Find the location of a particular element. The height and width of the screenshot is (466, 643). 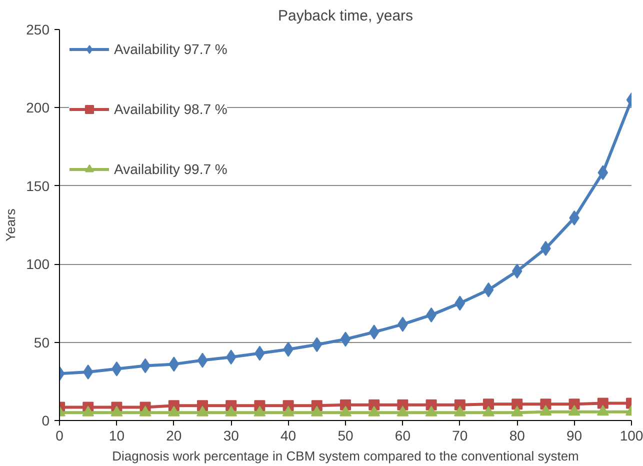

chart-title: Payback time, years is located at coordinates (346, 16).